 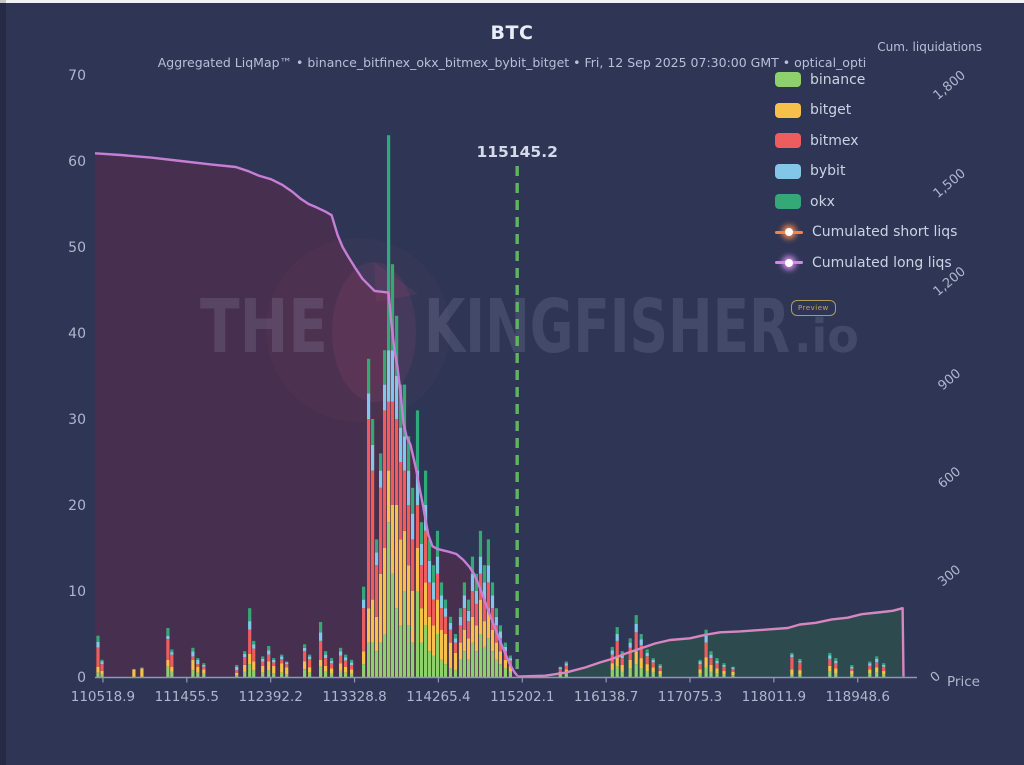 What do you see at coordinates (866, 140) in the screenshot?
I see `legend-item-bitmex: bitmex` at bounding box center [866, 140].